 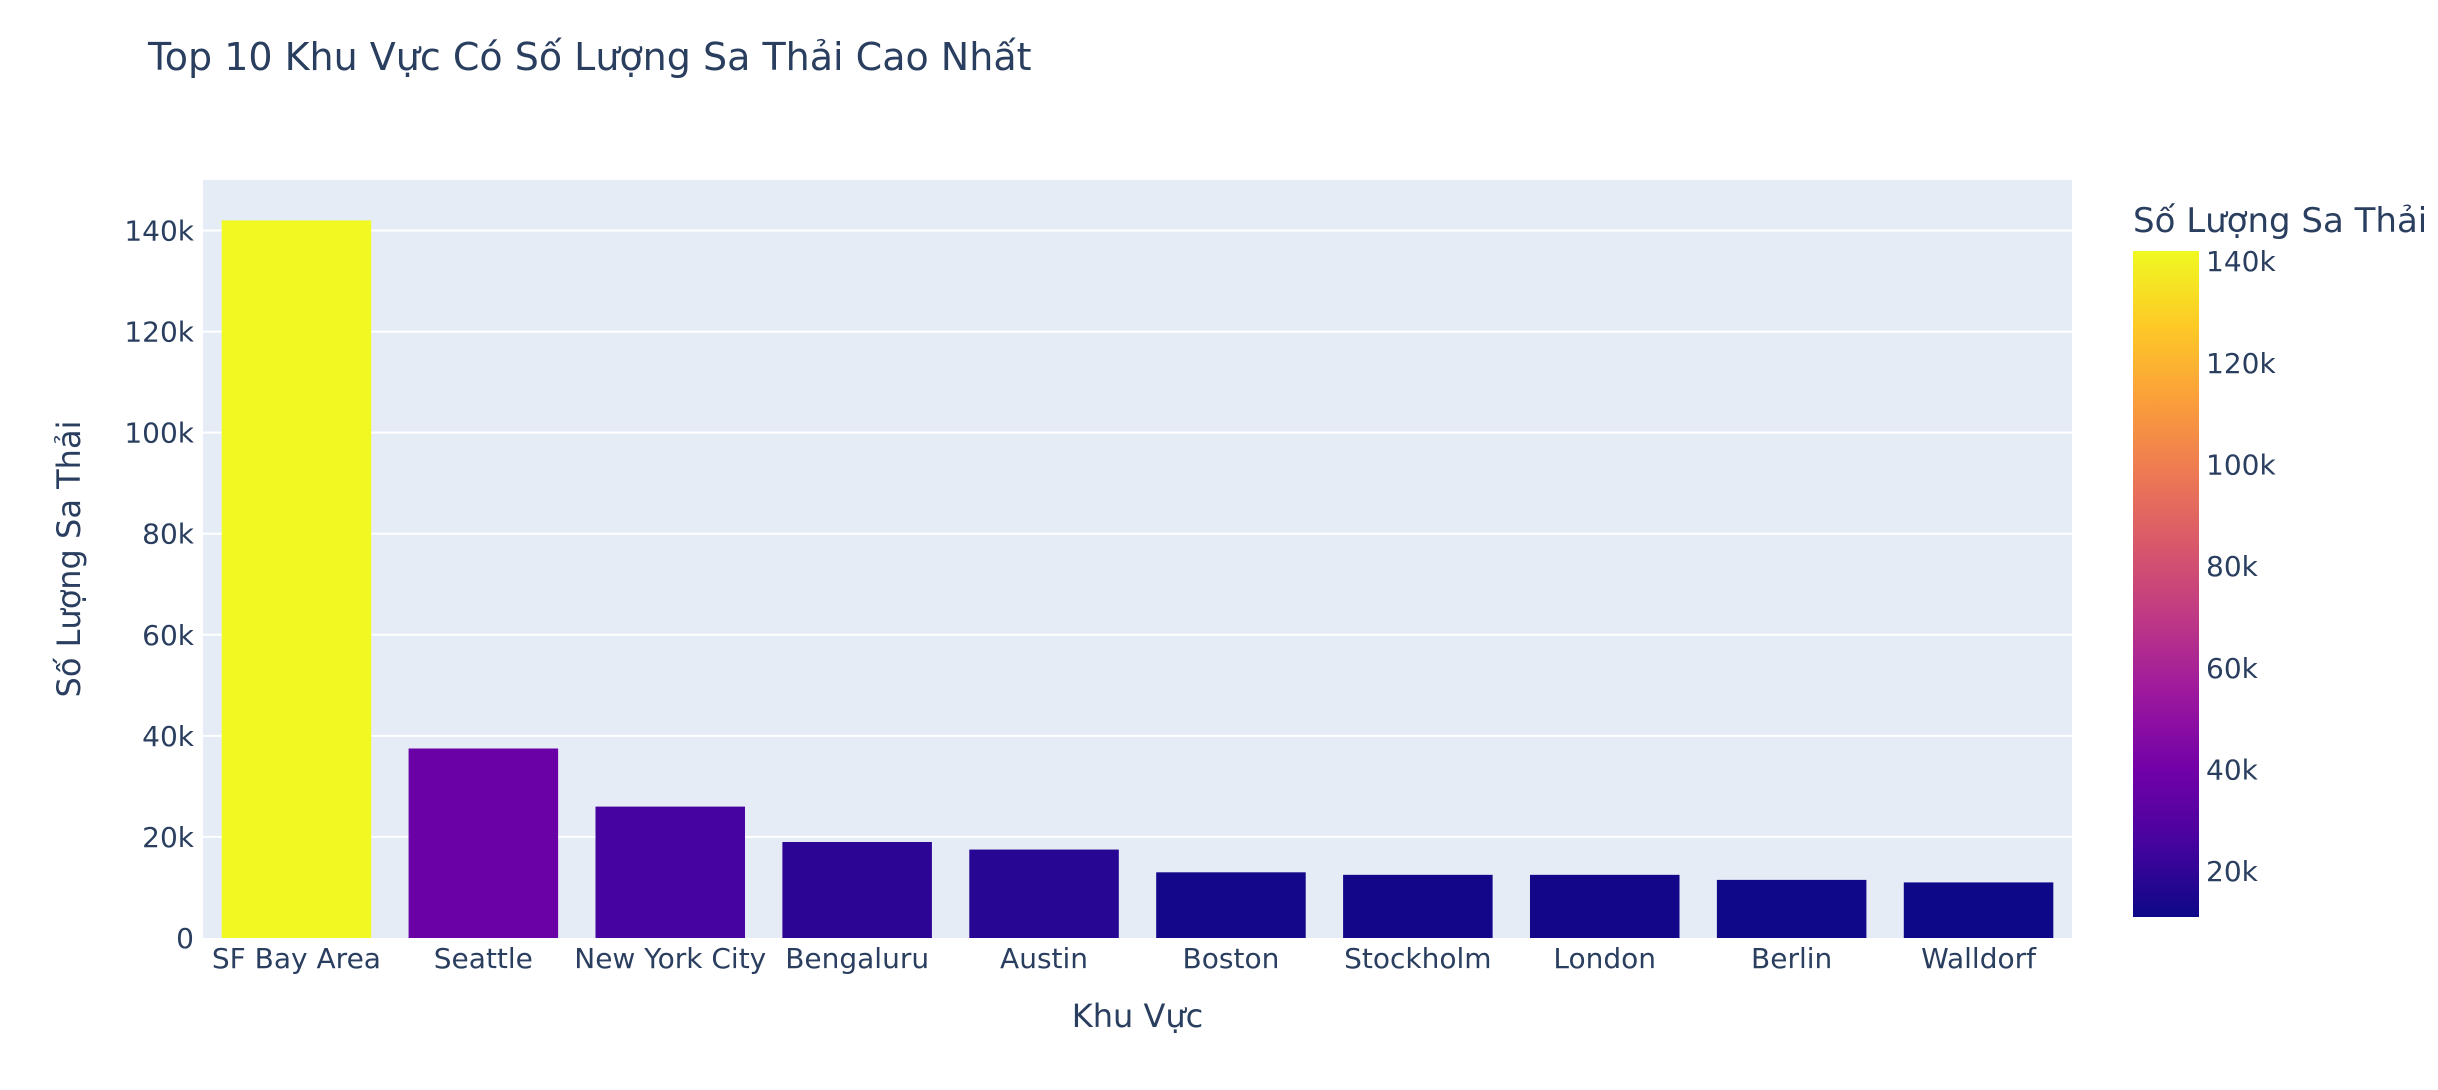 What do you see at coordinates (2241, 261) in the screenshot?
I see `colorbar-tick-label: 140k` at bounding box center [2241, 261].